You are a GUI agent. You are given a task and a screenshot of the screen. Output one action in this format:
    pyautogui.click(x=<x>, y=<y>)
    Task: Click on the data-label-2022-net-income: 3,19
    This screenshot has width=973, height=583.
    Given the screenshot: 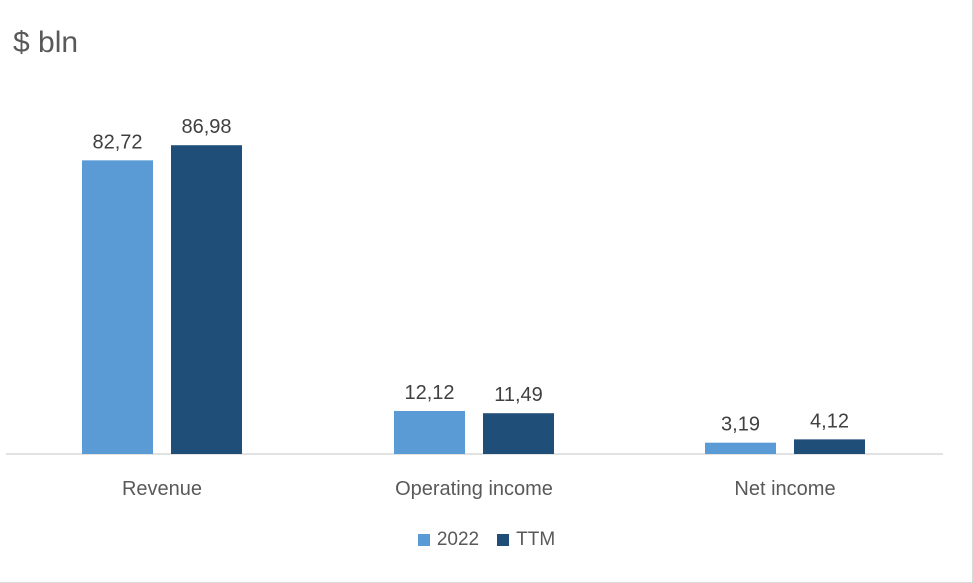 What is the action you would take?
    pyautogui.click(x=740, y=425)
    